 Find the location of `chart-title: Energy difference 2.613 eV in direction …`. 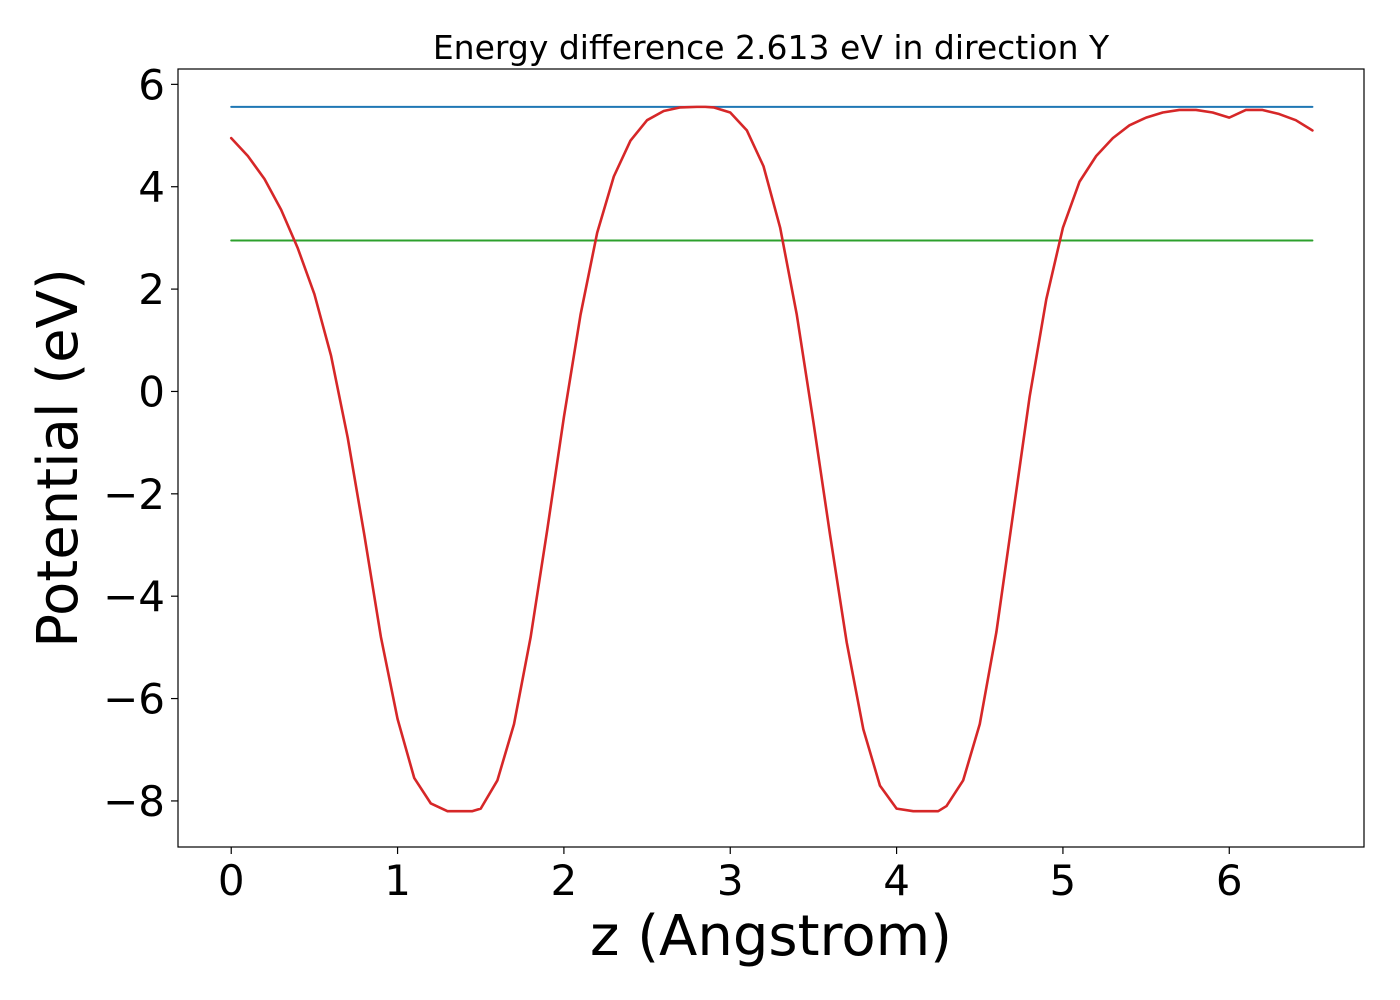

chart-title: Energy difference 2.613 eV in direction … is located at coordinates (771, 47).